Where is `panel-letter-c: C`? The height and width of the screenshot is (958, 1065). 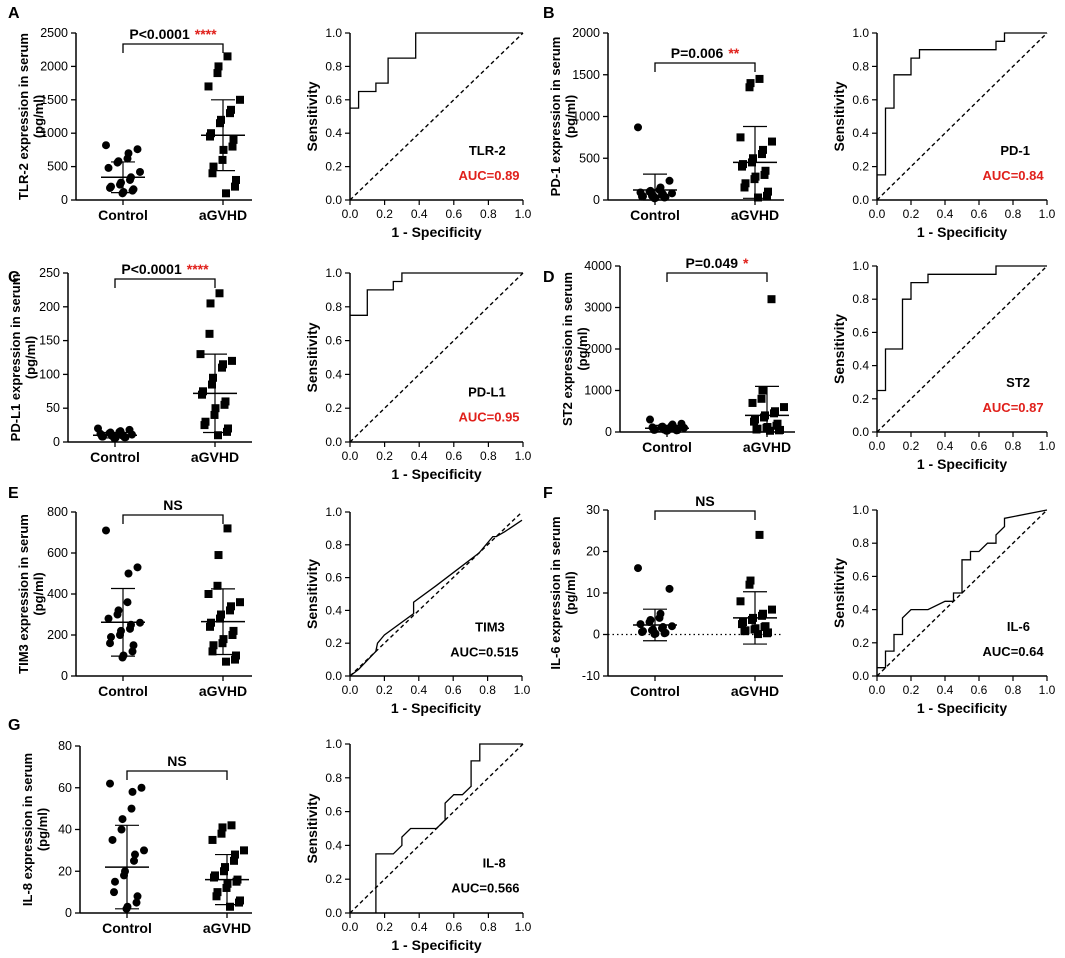
panel-letter-c: C is located at coordinates (14, 277).